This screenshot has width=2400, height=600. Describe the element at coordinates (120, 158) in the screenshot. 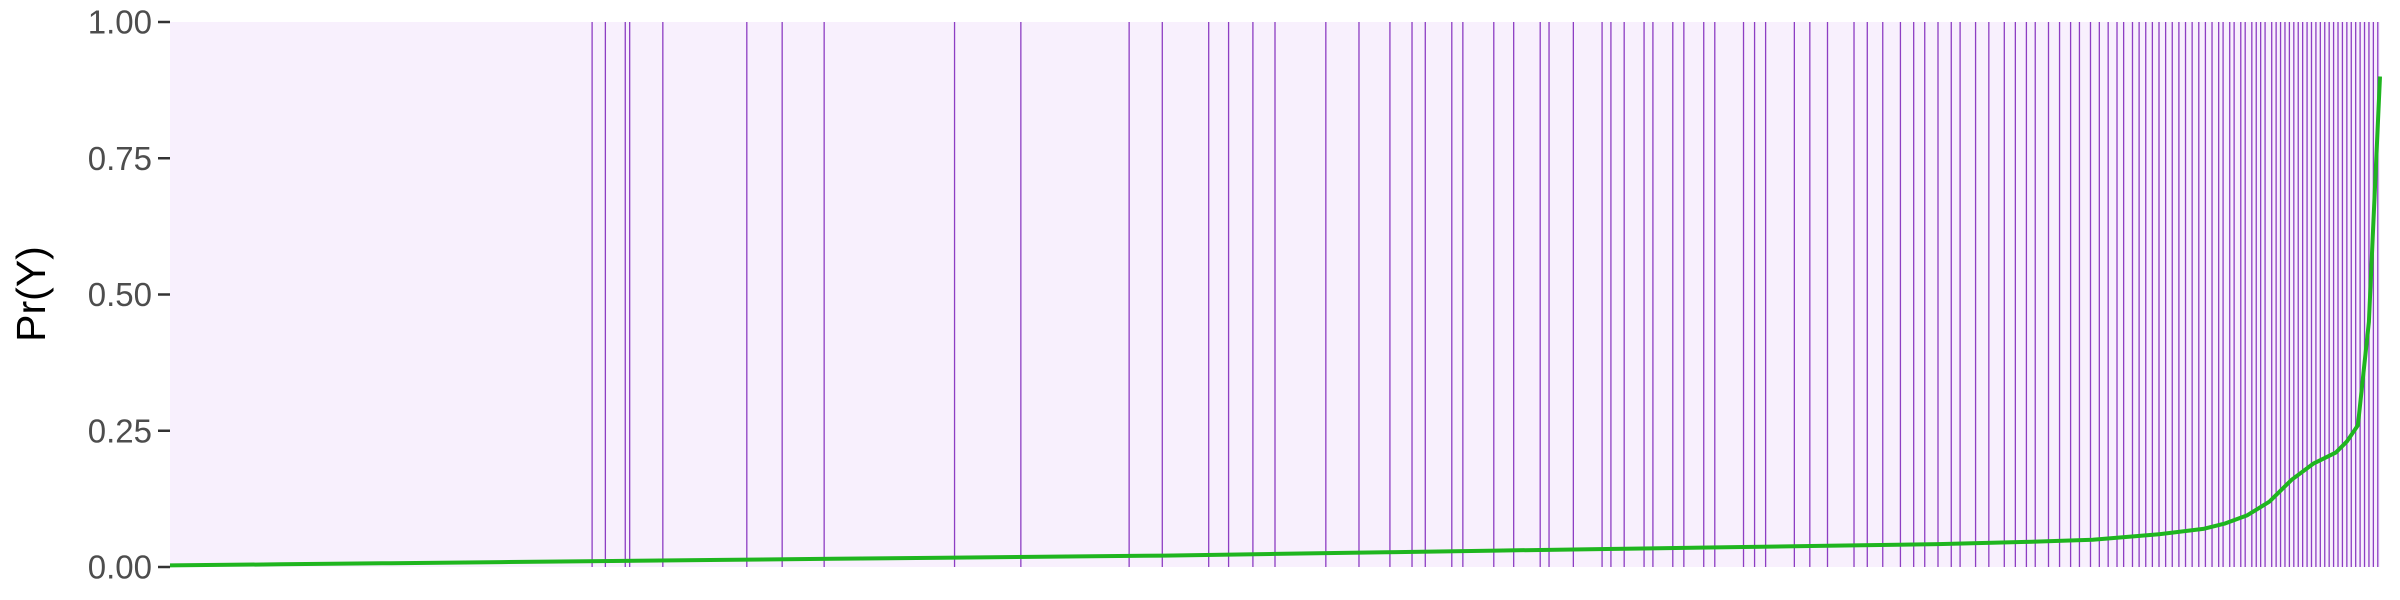

I see `y-tick-label: 0.75` at that location.